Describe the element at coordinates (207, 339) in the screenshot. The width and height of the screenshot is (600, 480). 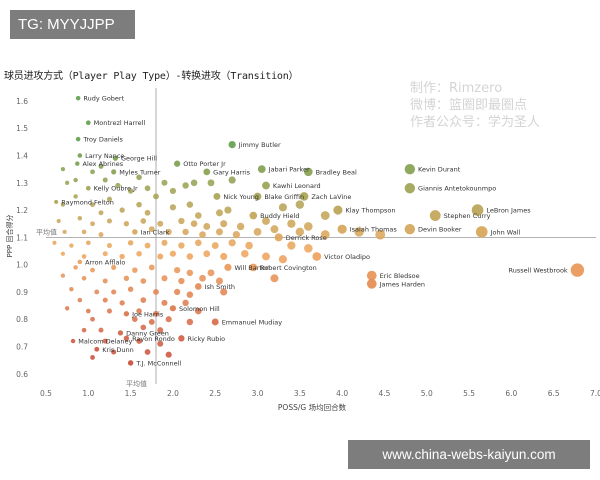
I see `point-label: Ricky Rubio` at that location.